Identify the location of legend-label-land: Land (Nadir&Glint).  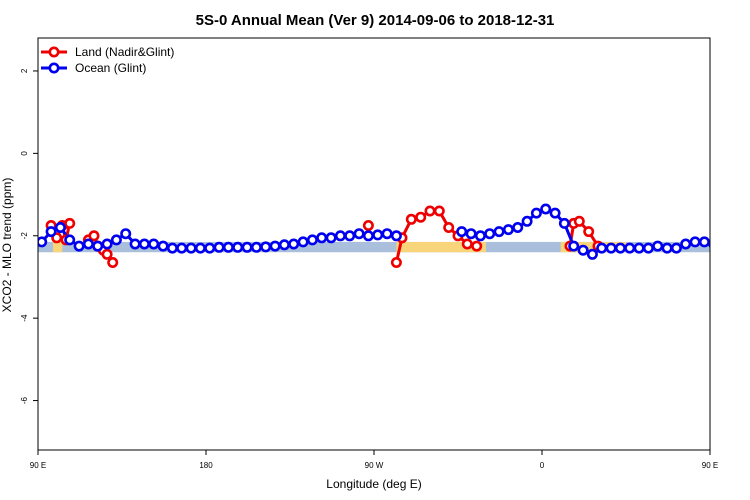
(124, 52).